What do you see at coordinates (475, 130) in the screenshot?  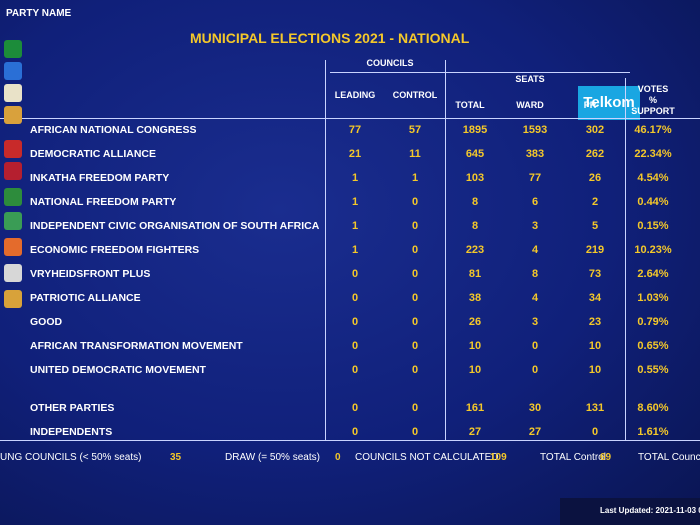 I see `cell-total: 1895` at bounding box center [475, 130].